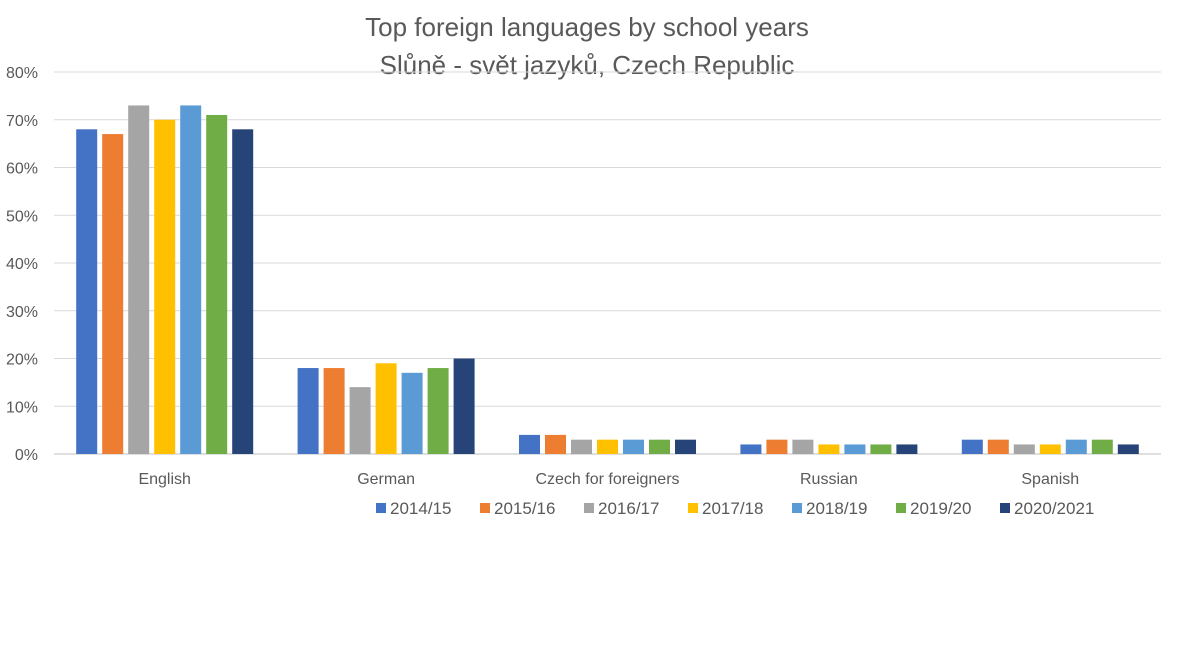 The width and height of the screenshot is (1178, 648). I want to click on chart-subtitle: Slůně - svět jazyků, Czech Republic, so click(587, 65).